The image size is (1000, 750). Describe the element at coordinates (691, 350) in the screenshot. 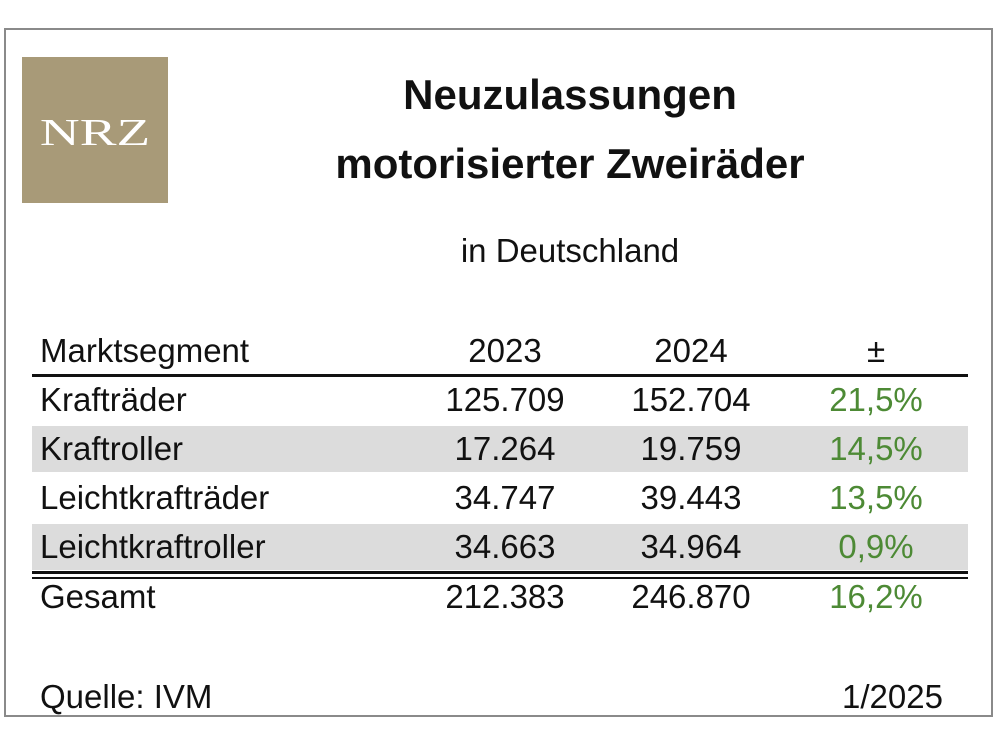

I see `header-2024: 2024` at that location.